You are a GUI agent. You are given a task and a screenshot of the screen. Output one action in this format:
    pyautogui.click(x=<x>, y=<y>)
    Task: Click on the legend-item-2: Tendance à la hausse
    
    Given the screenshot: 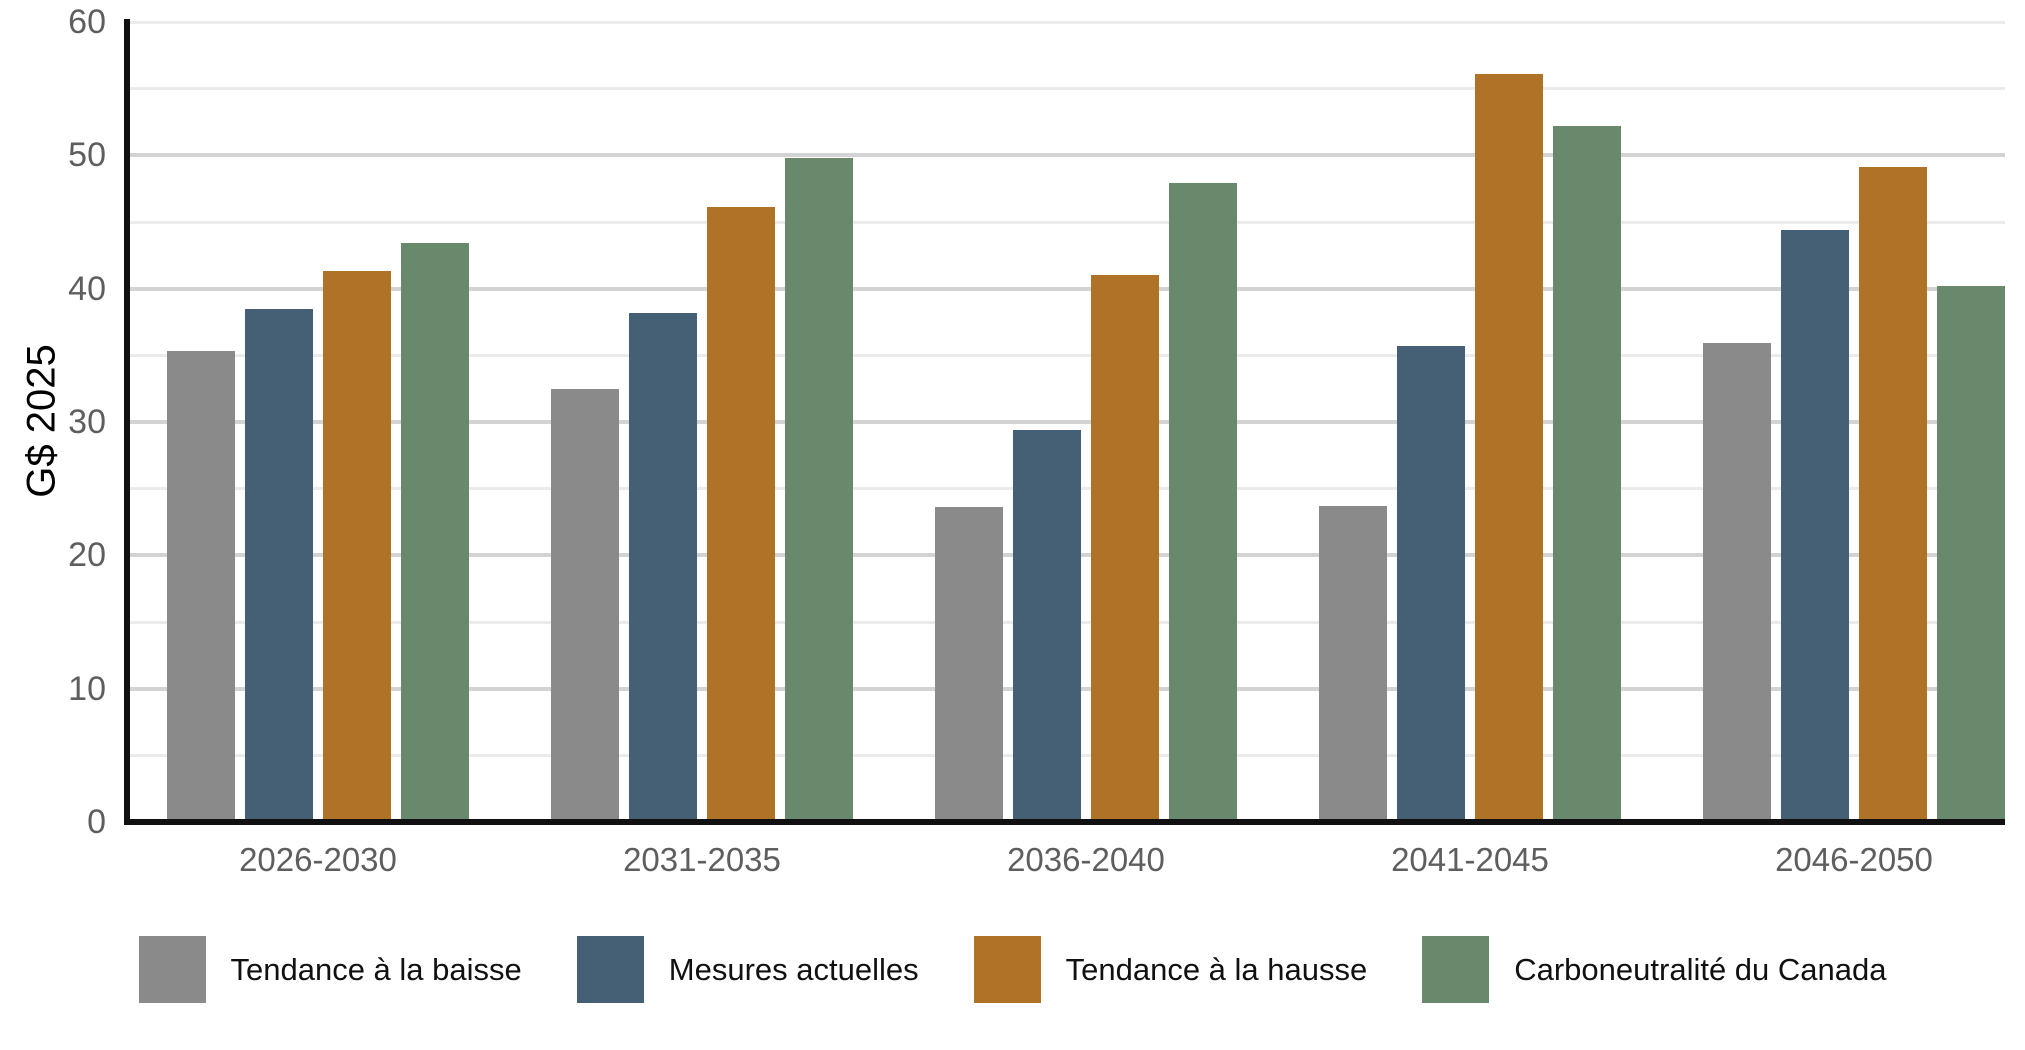 What is the action you would take?
    pyautogui.click(x=1170, y=969)
    